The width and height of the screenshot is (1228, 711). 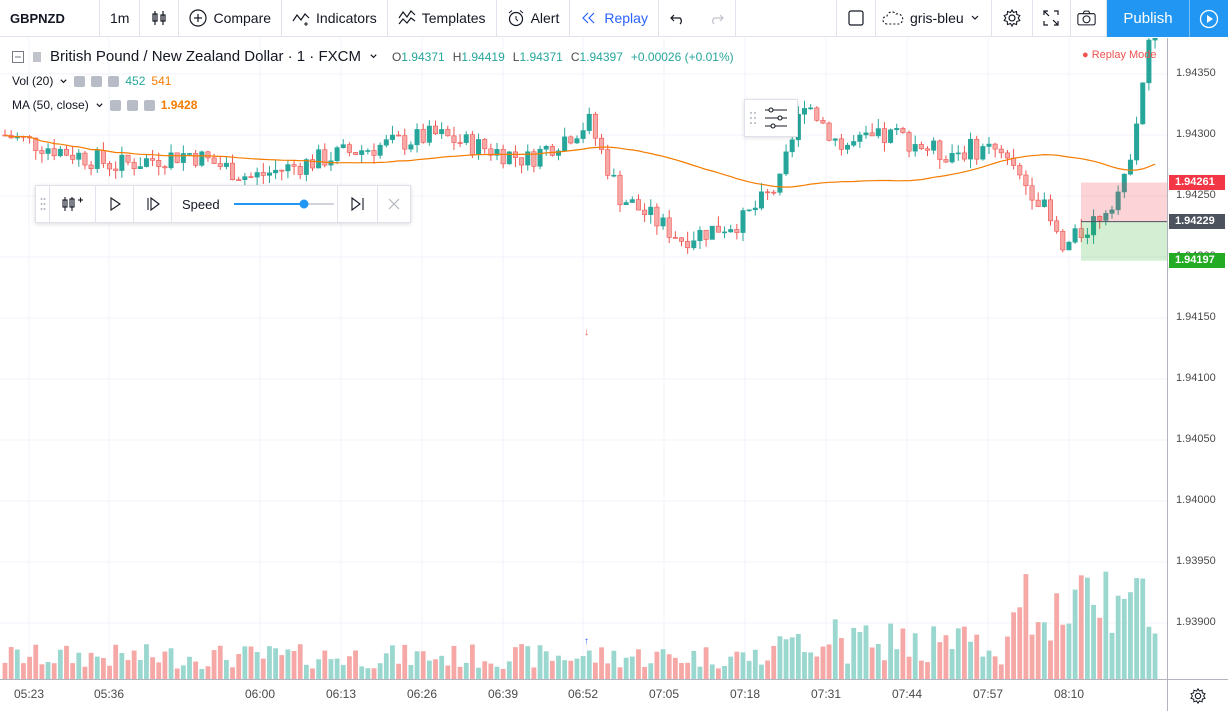 What do you see at coordinates (776, 118) in the screenshot?
I see `object-tree-icon` at bounding box center [776, 118].